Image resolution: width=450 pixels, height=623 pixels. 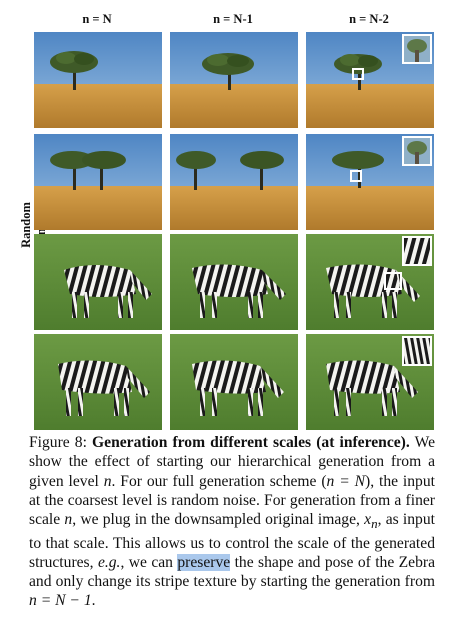 I want to click on figure-label: Figure 8:, so click(x=58, y=442).